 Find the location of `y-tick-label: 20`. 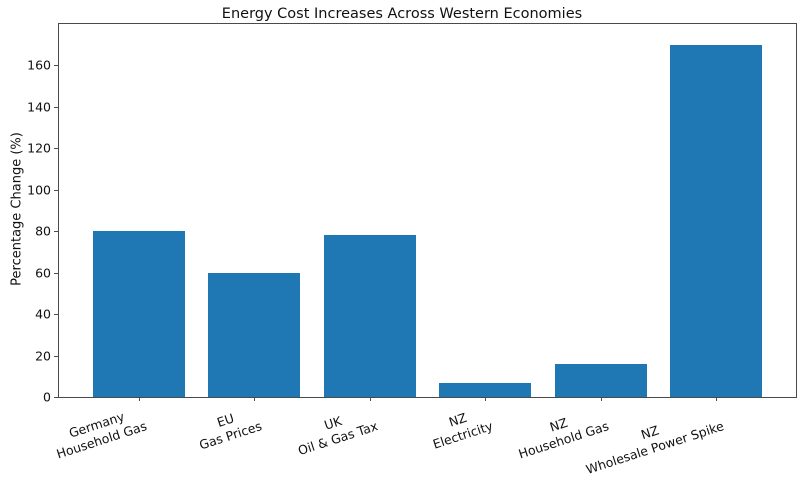

y-tick-label: 20 is located at coordinates (43, 356).